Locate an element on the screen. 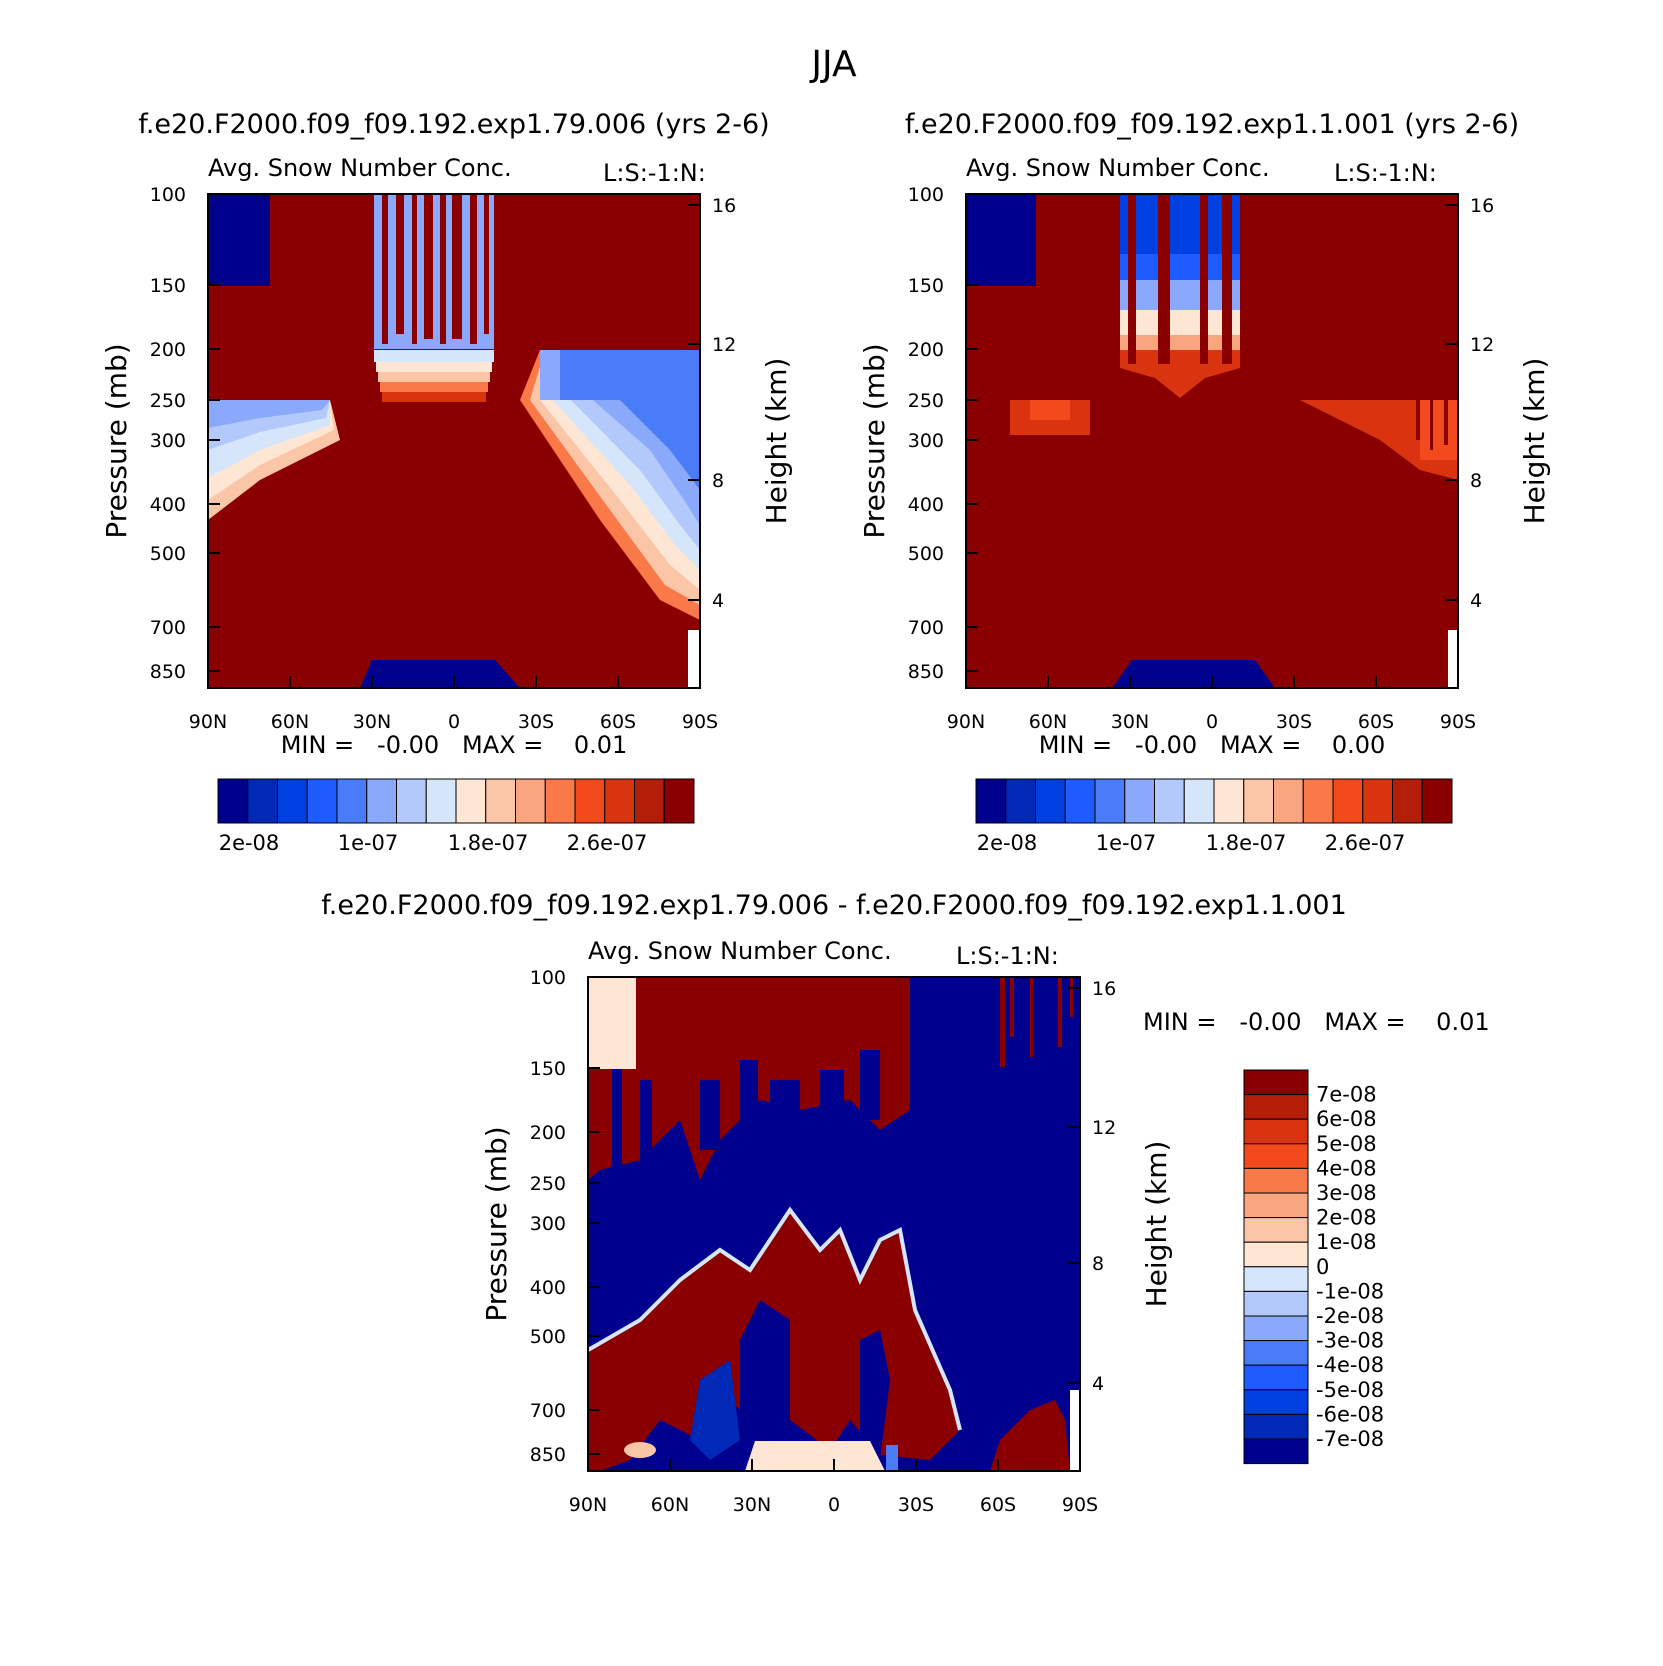  panel-c-ytick: 400 is located at coordinates (548, 1288).